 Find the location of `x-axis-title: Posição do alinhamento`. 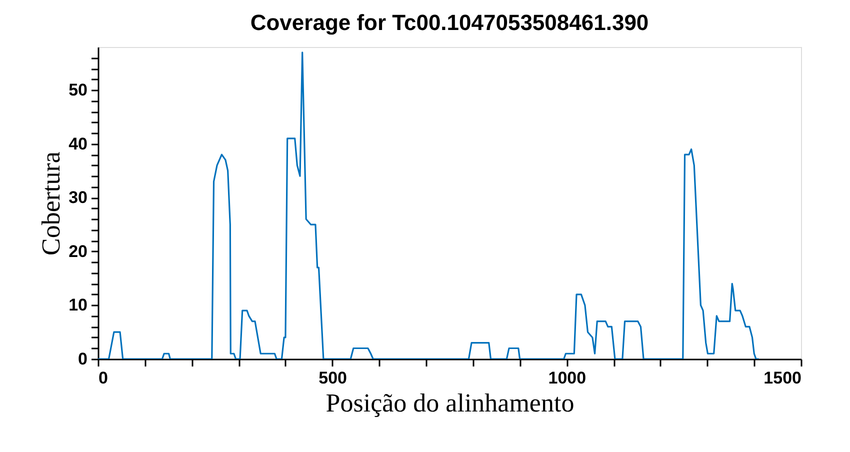

x-axis-title: Posição do alinhamento is located at coordinates (450, 403).